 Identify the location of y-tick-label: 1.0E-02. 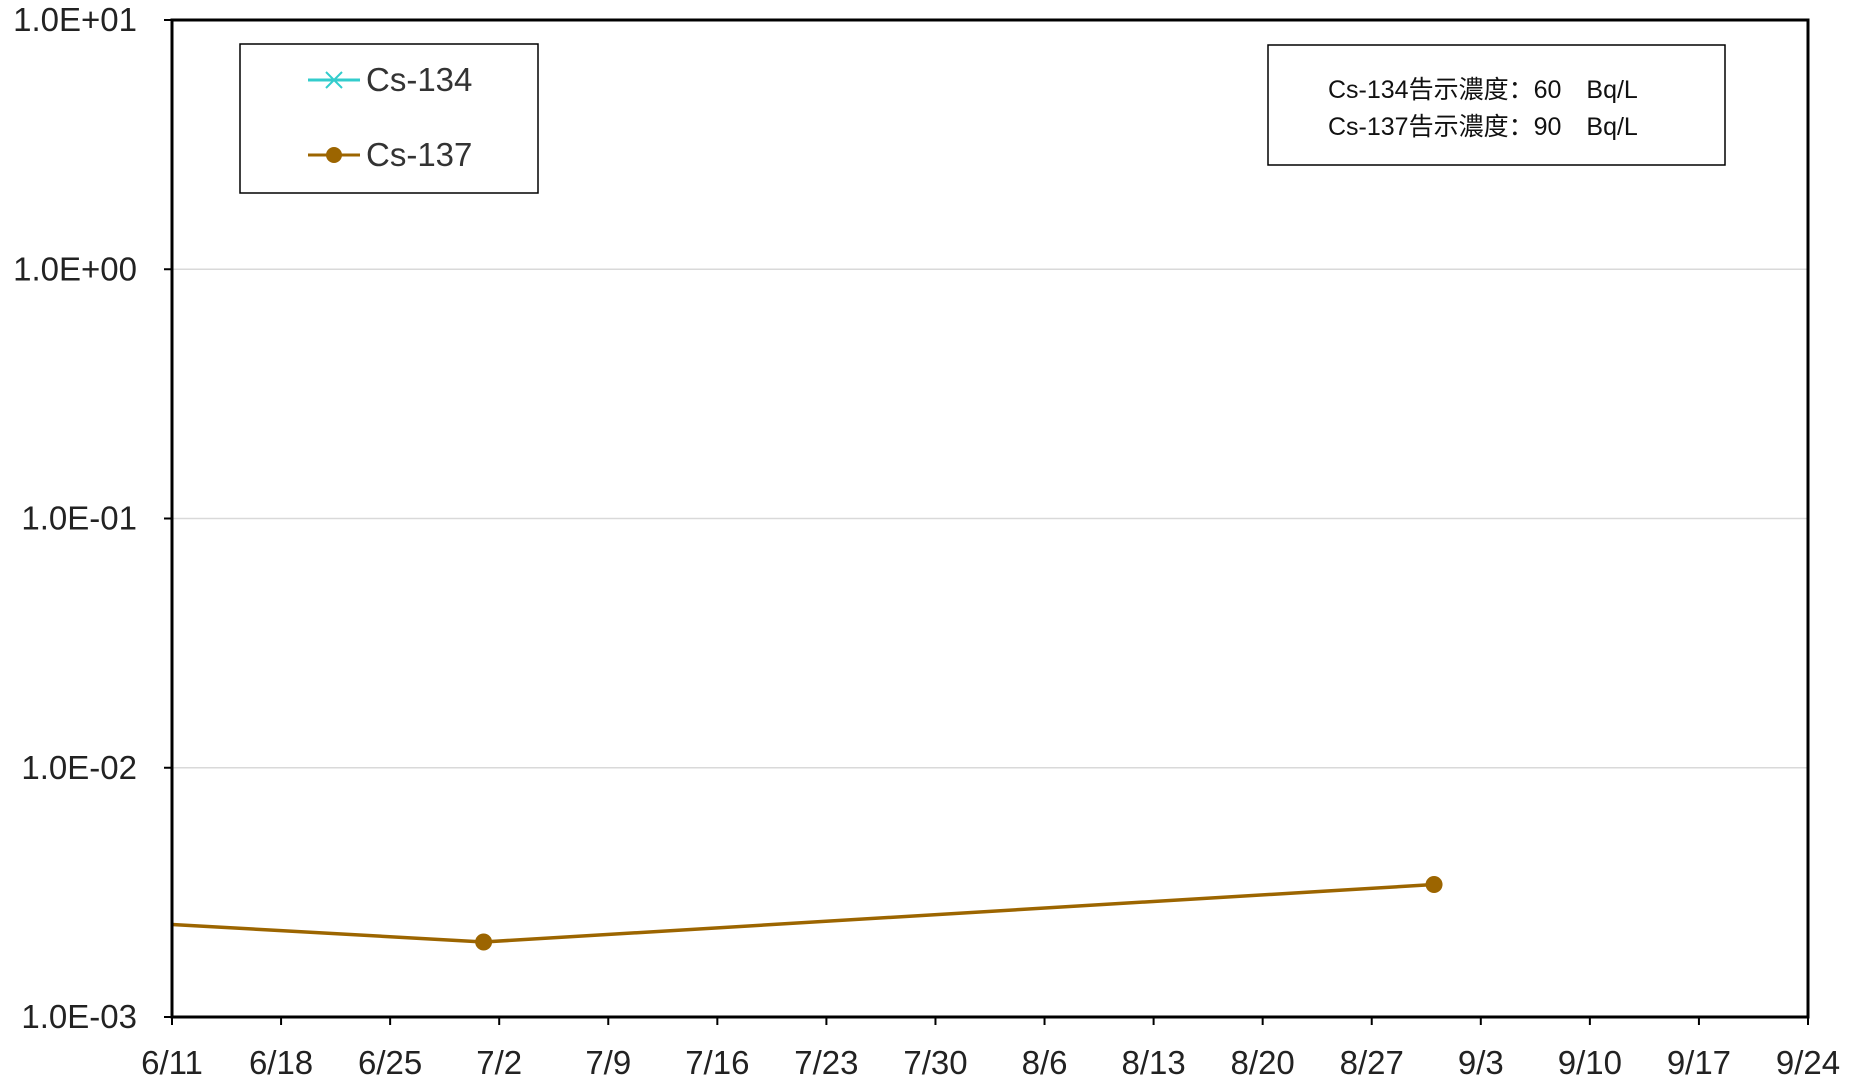
(79, 767).